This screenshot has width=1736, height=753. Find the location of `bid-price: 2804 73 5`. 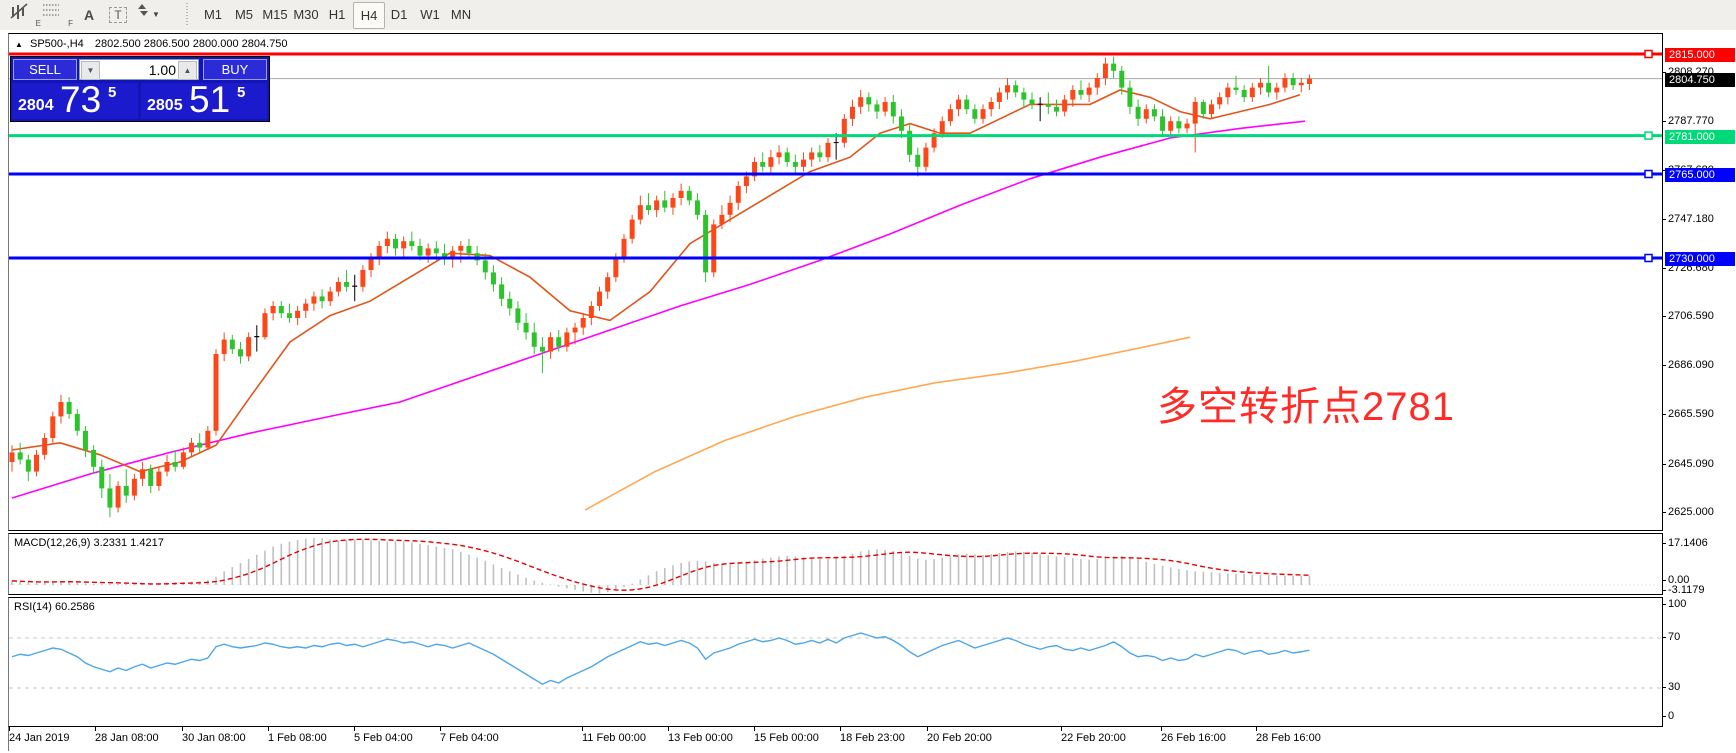

bid-price: 2804 73 5 is located at coordinates (75, 99).